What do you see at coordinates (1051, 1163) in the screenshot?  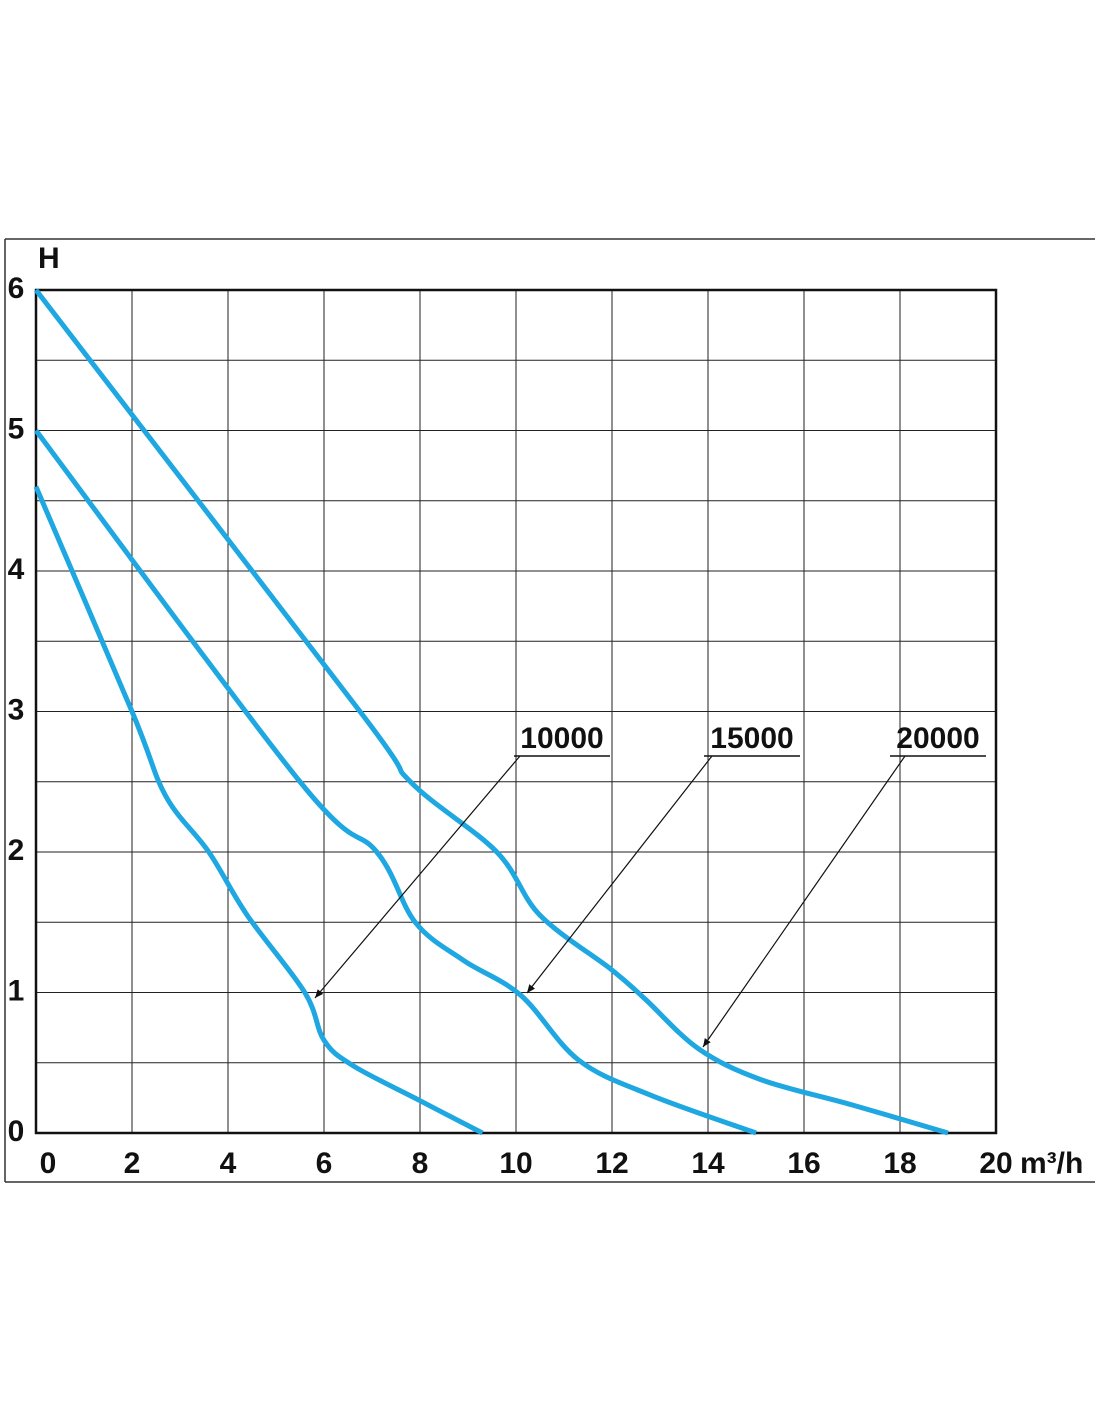 I see `x-axis-label: m³/h` at bounding box center [1051, 1163].